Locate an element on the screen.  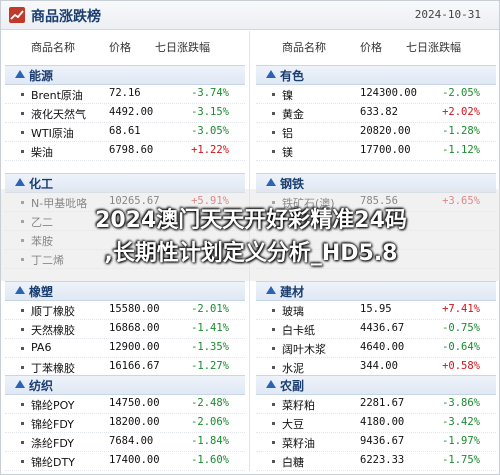
table-row: 液化天然气 4492.00 -3.15% is located at coordinates (125, 113).